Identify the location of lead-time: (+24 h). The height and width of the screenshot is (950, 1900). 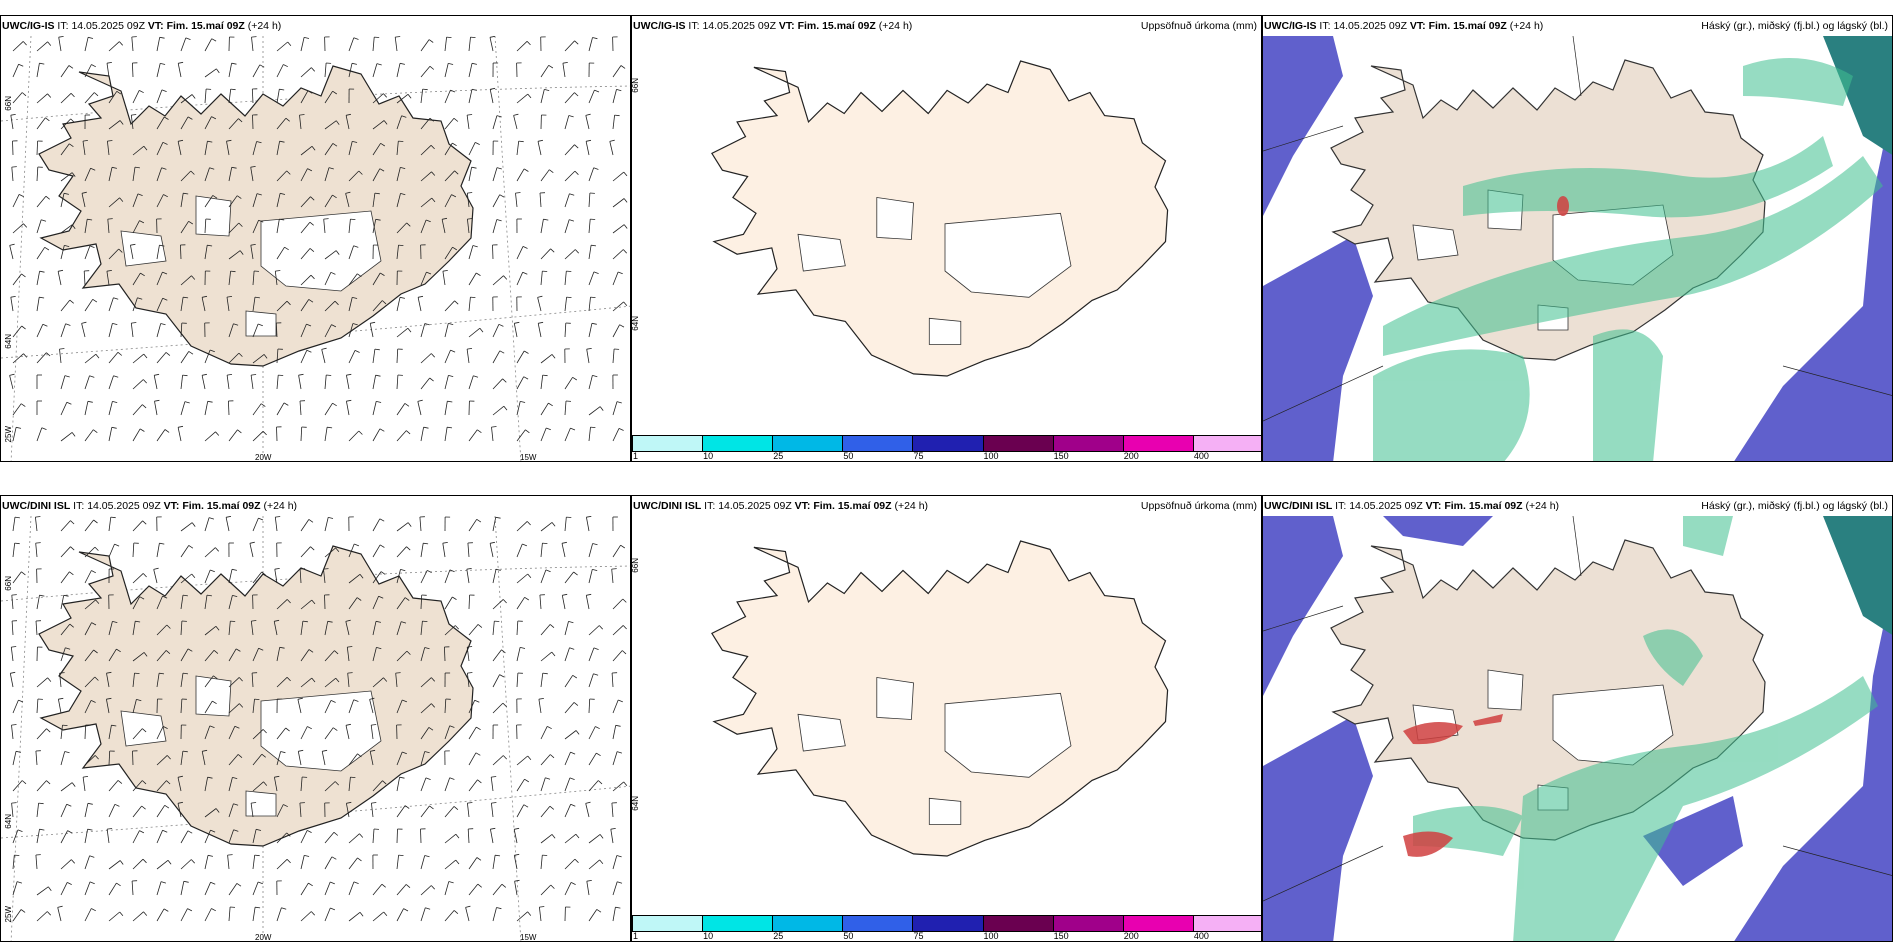
(895, 26).